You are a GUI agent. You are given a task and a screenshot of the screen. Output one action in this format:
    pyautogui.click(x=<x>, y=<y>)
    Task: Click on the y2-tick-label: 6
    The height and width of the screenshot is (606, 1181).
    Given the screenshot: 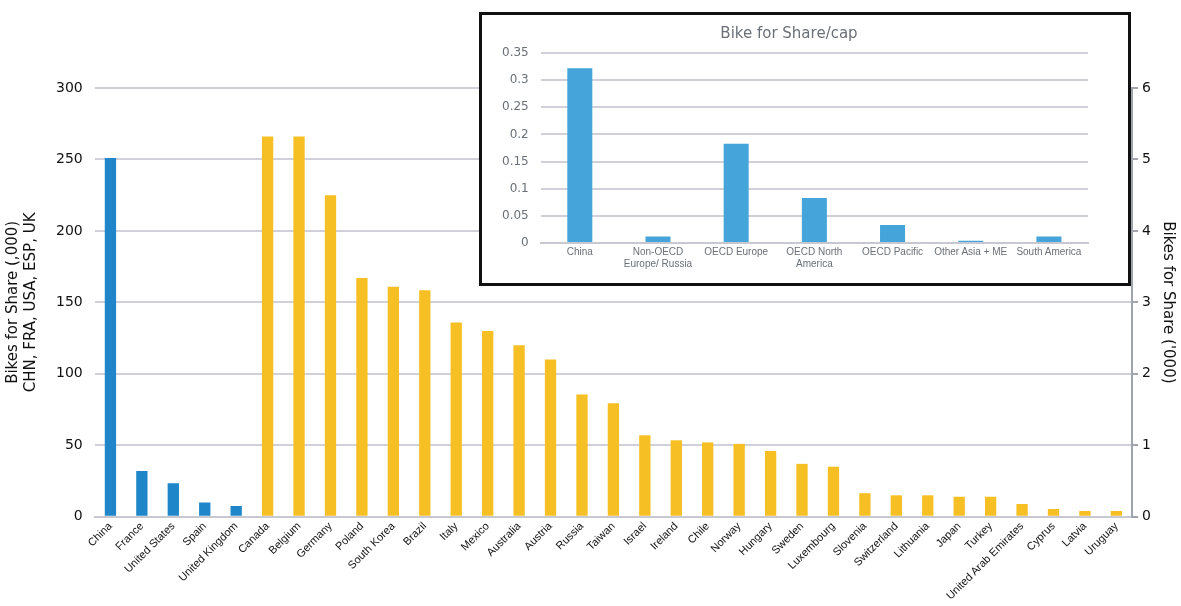 What is the action you would take?
    pyautogui.click(x=1147, y=86)
    